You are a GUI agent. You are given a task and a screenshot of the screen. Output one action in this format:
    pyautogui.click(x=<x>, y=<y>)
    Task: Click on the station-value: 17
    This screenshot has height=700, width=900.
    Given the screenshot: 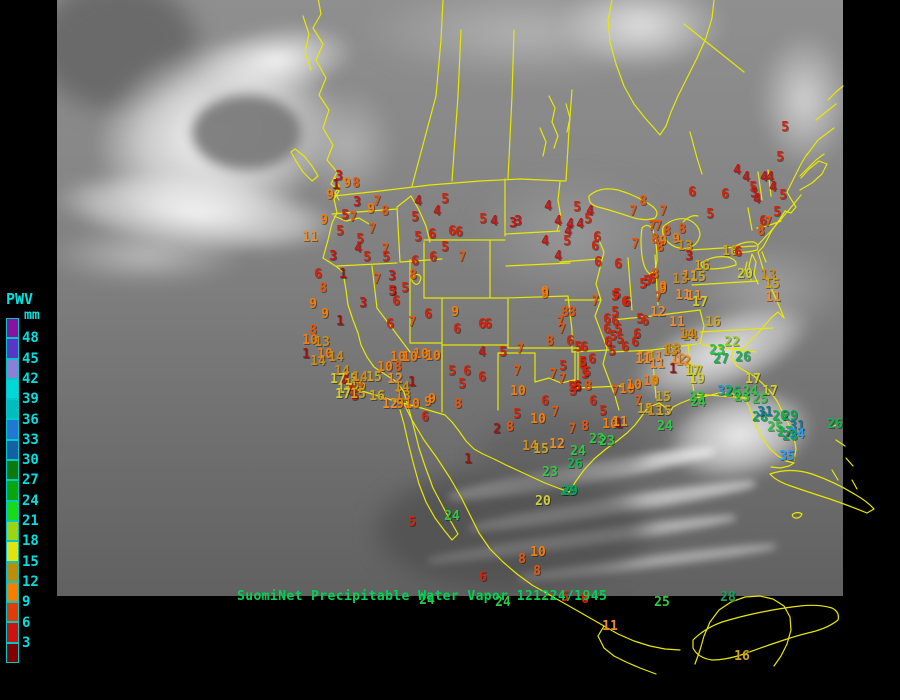 What is the action you would take?
    pyautogui.click(x=345, y=389)
    